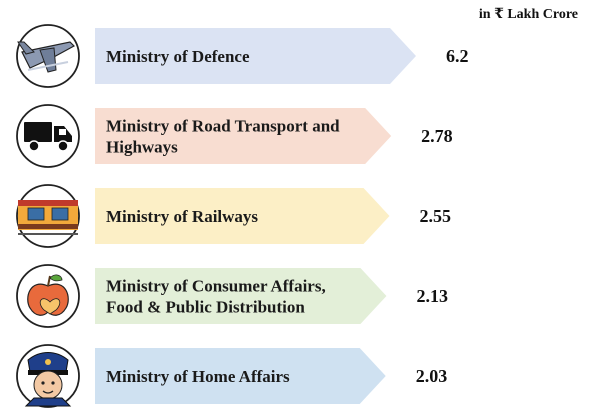  What do you see at coordinates (432, 296) in the screenshot?
I see `value-label: 2.13` at bounding box center [432, 296].